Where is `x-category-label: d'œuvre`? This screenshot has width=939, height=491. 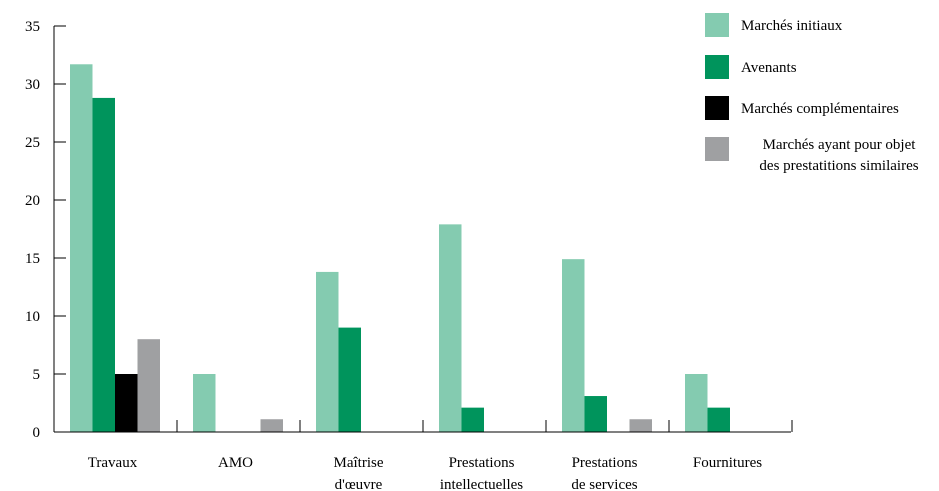
x-category-label: d'œuvre is located at coordinates (359, 484).